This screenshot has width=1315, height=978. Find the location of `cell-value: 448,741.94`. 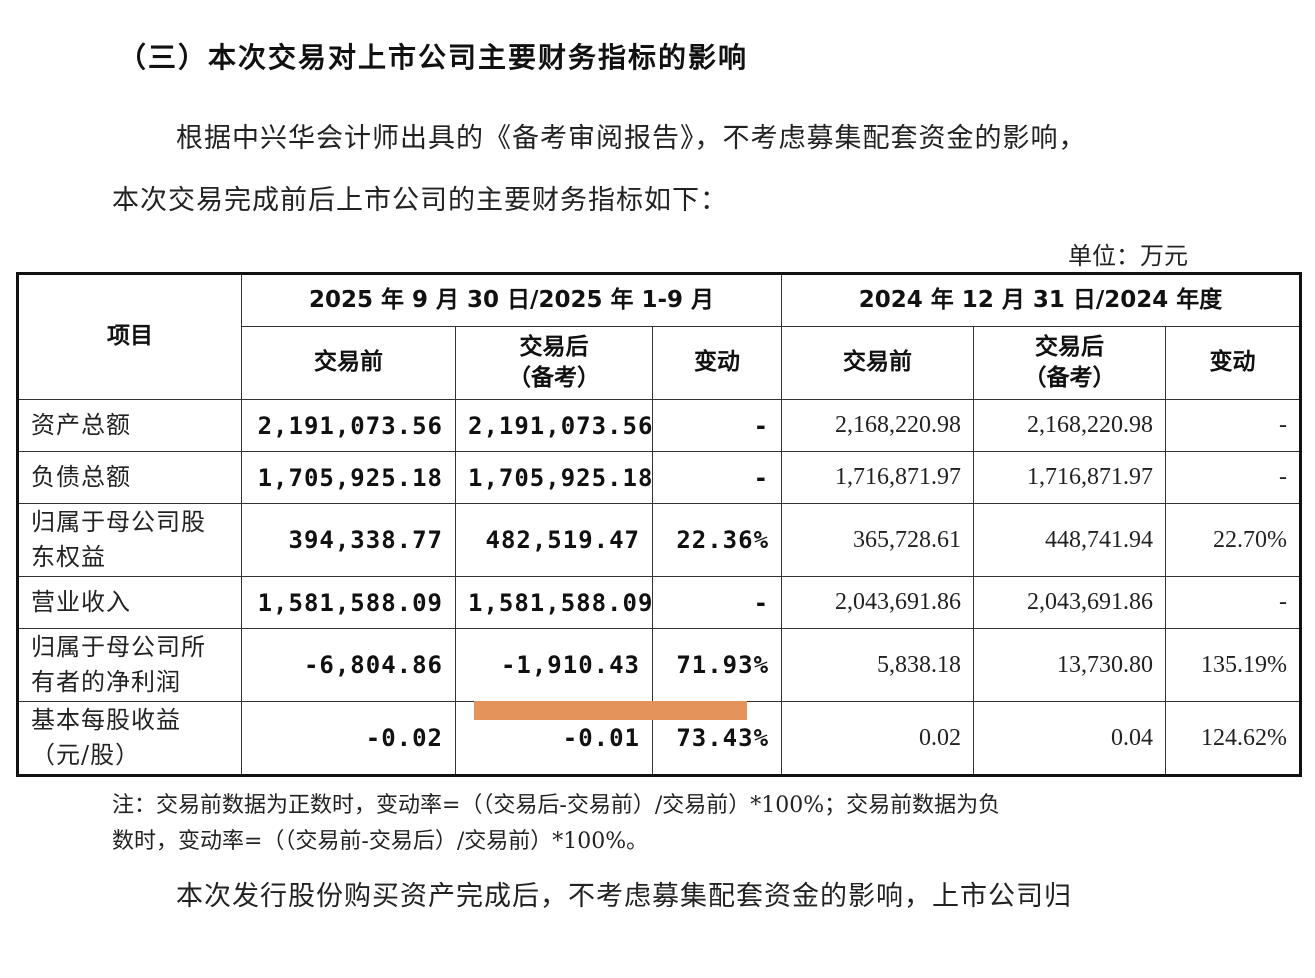

cell-value: 448,741.94 is located at coordinates (1070, 540).